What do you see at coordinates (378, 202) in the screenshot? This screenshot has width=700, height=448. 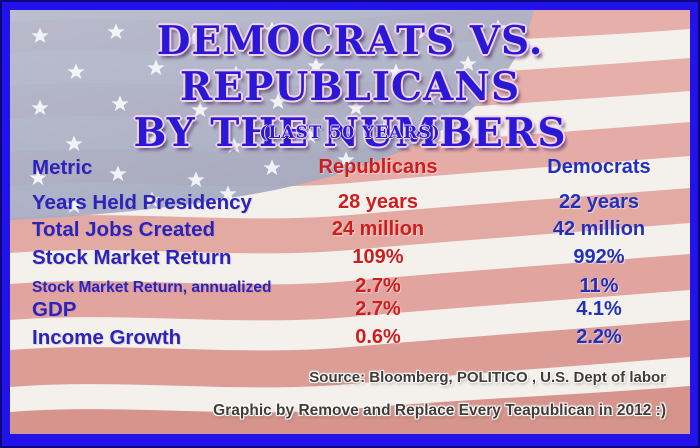 I see `republicans-value: 28 years` at bounding box center [378, 202].